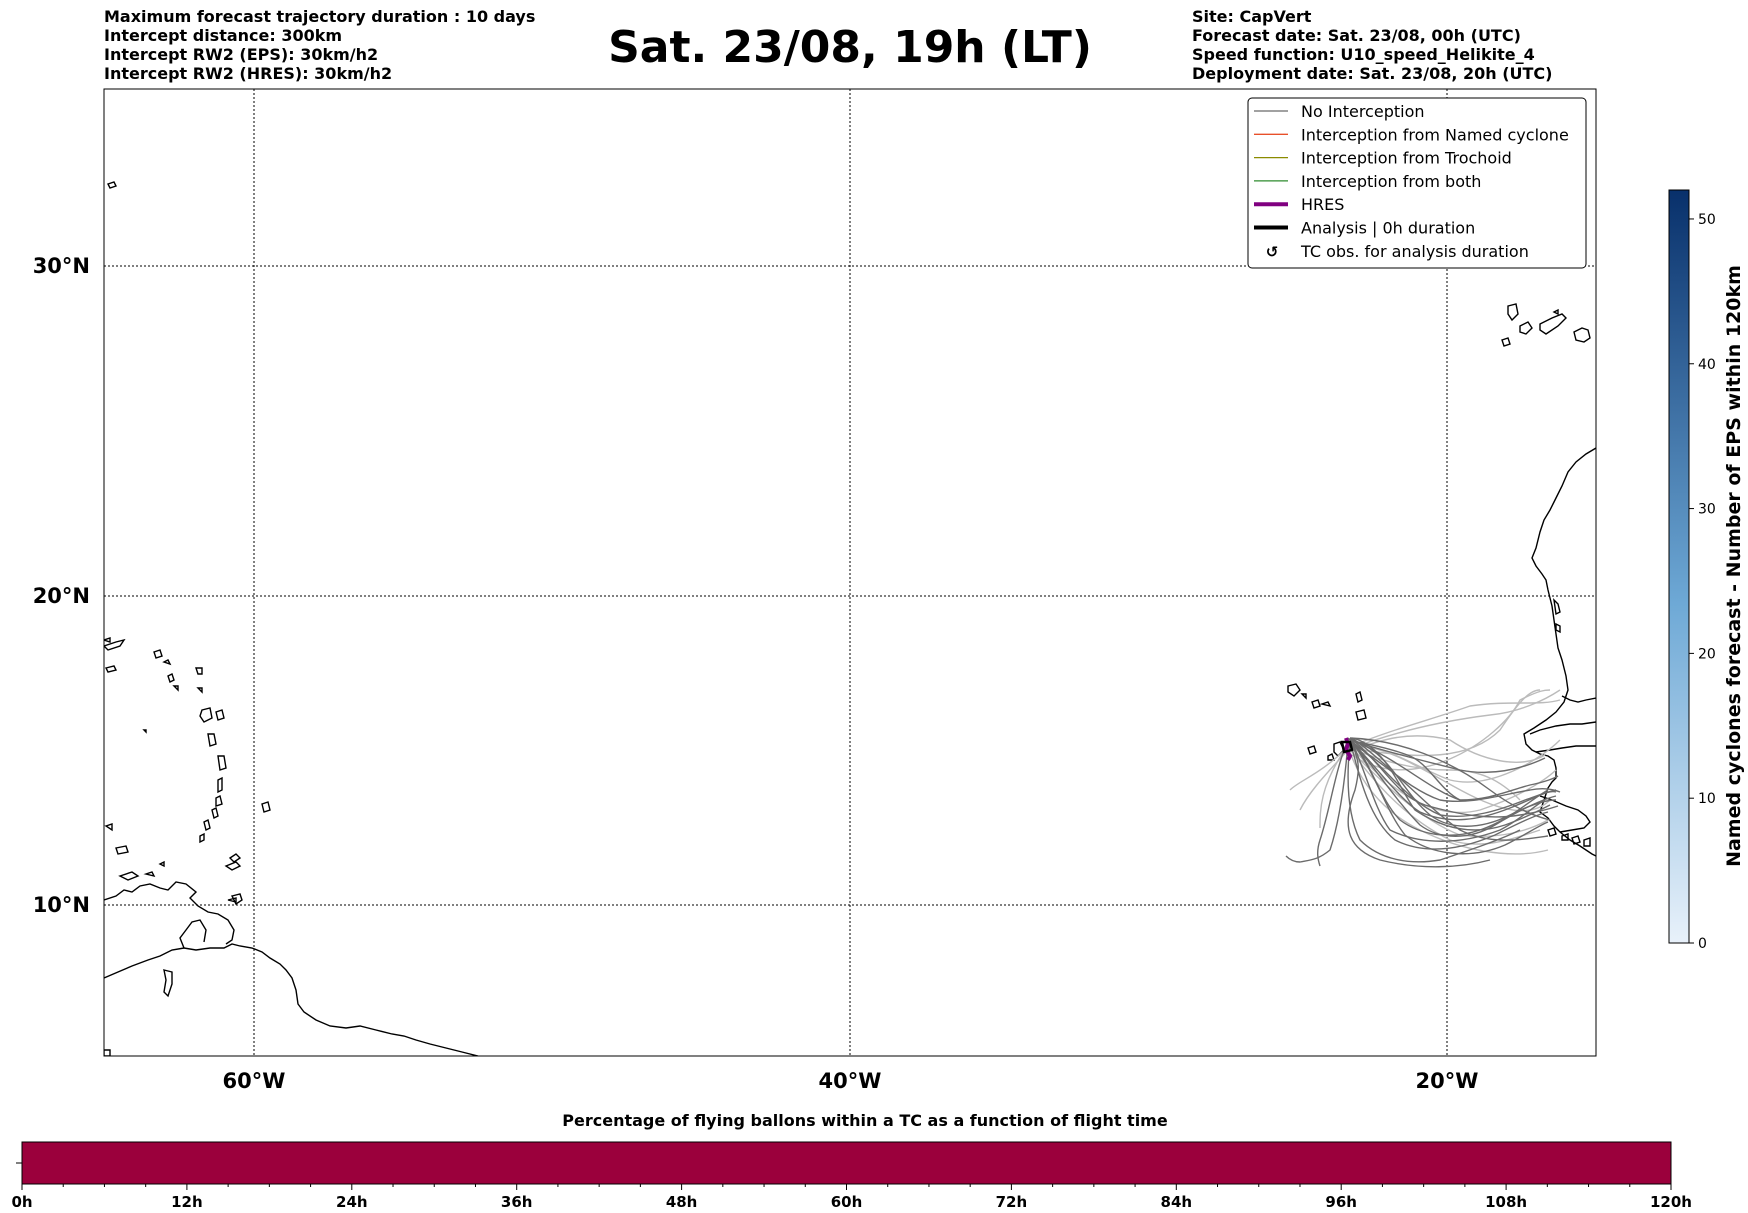 The height and width of the screenshot is (1213, 1748). I want to click on south-america-coast, so click(291, 999).